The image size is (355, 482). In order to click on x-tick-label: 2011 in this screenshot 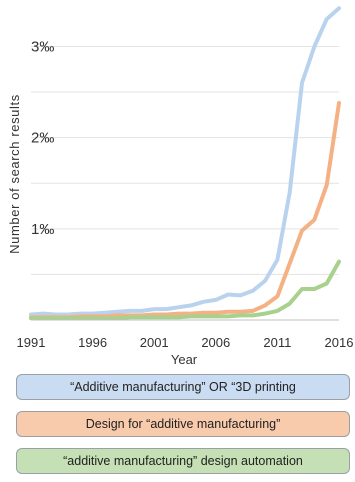, I will do `click(277, 342)`.